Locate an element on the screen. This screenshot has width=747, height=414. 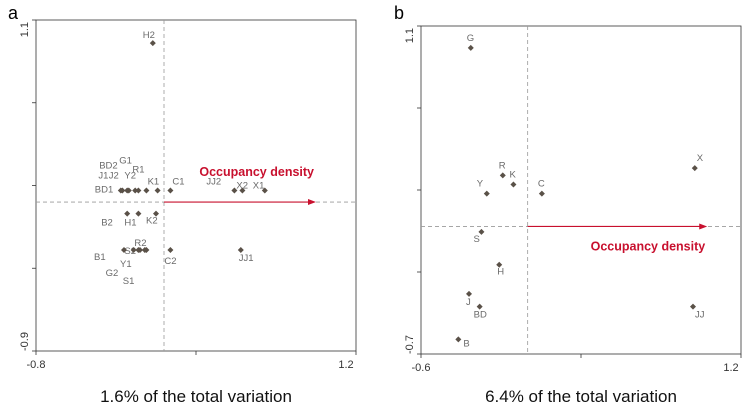
panel-a-point-label-h1: H1 is located at coordinates (130, 223).